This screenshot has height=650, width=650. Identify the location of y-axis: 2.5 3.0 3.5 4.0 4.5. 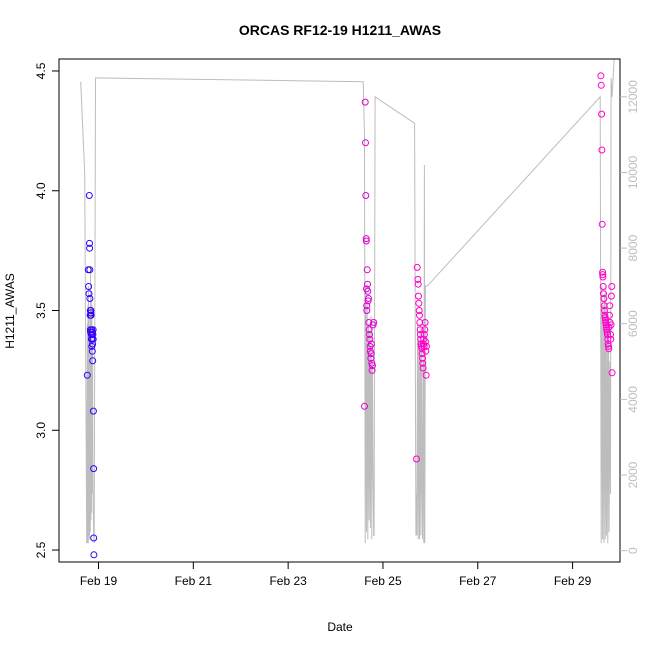
(46, 310).